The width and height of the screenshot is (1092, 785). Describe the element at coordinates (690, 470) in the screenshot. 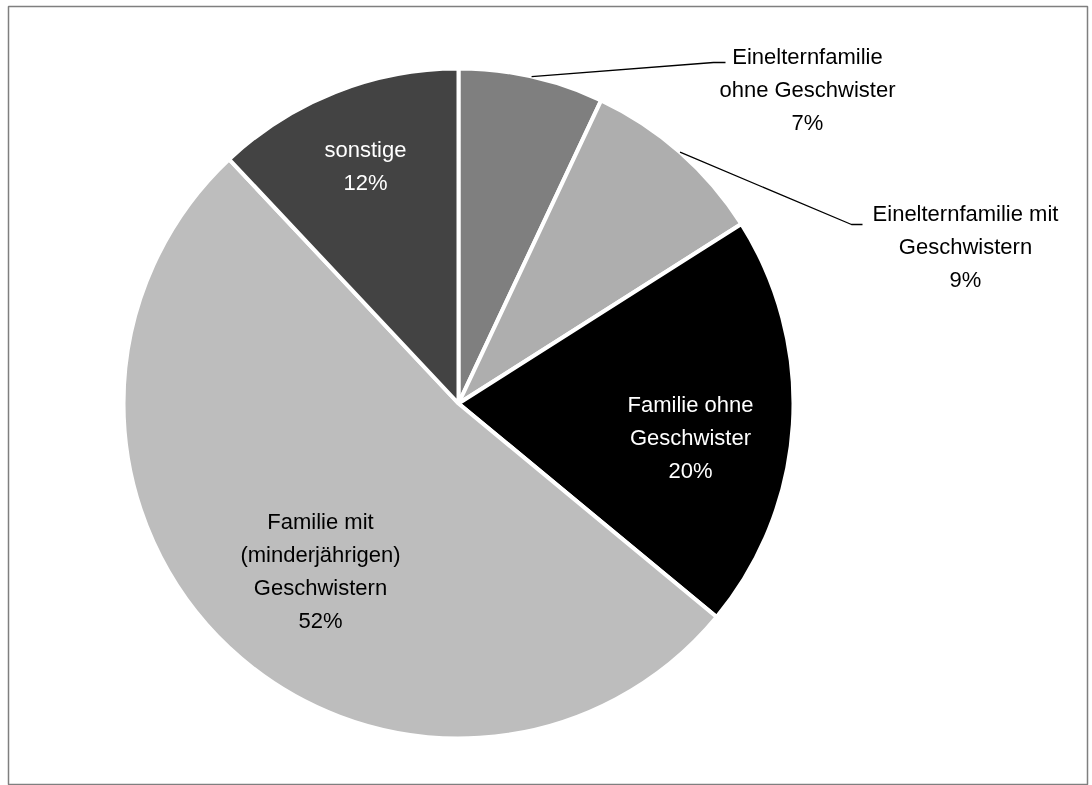

I see `data-label: 20%` at that location.